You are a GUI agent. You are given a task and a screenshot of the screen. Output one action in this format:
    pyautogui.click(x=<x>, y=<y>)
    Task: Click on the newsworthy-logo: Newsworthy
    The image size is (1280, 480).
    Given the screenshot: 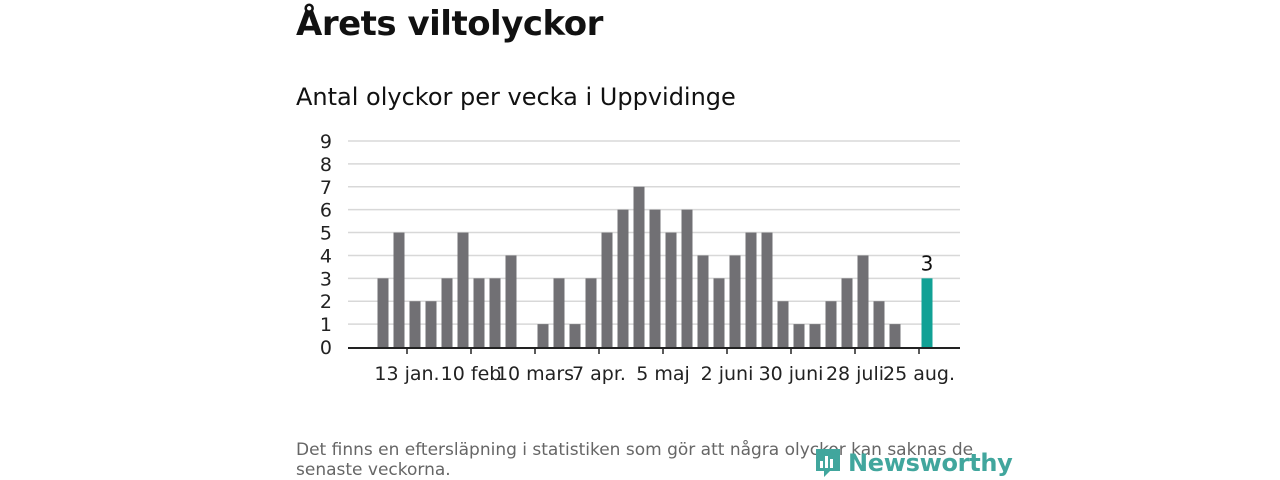 What is the action you would take?
    pyautogui.click(x=913, y=463)
    